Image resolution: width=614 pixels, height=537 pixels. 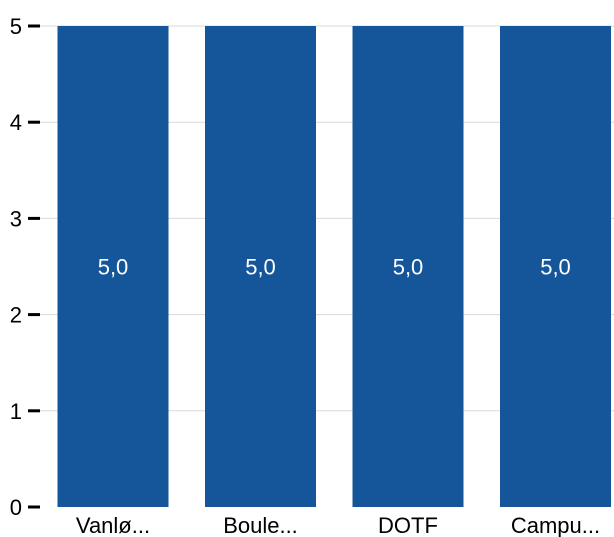 I want to click on y-tick-label: 0, so click(x=16, y=507).